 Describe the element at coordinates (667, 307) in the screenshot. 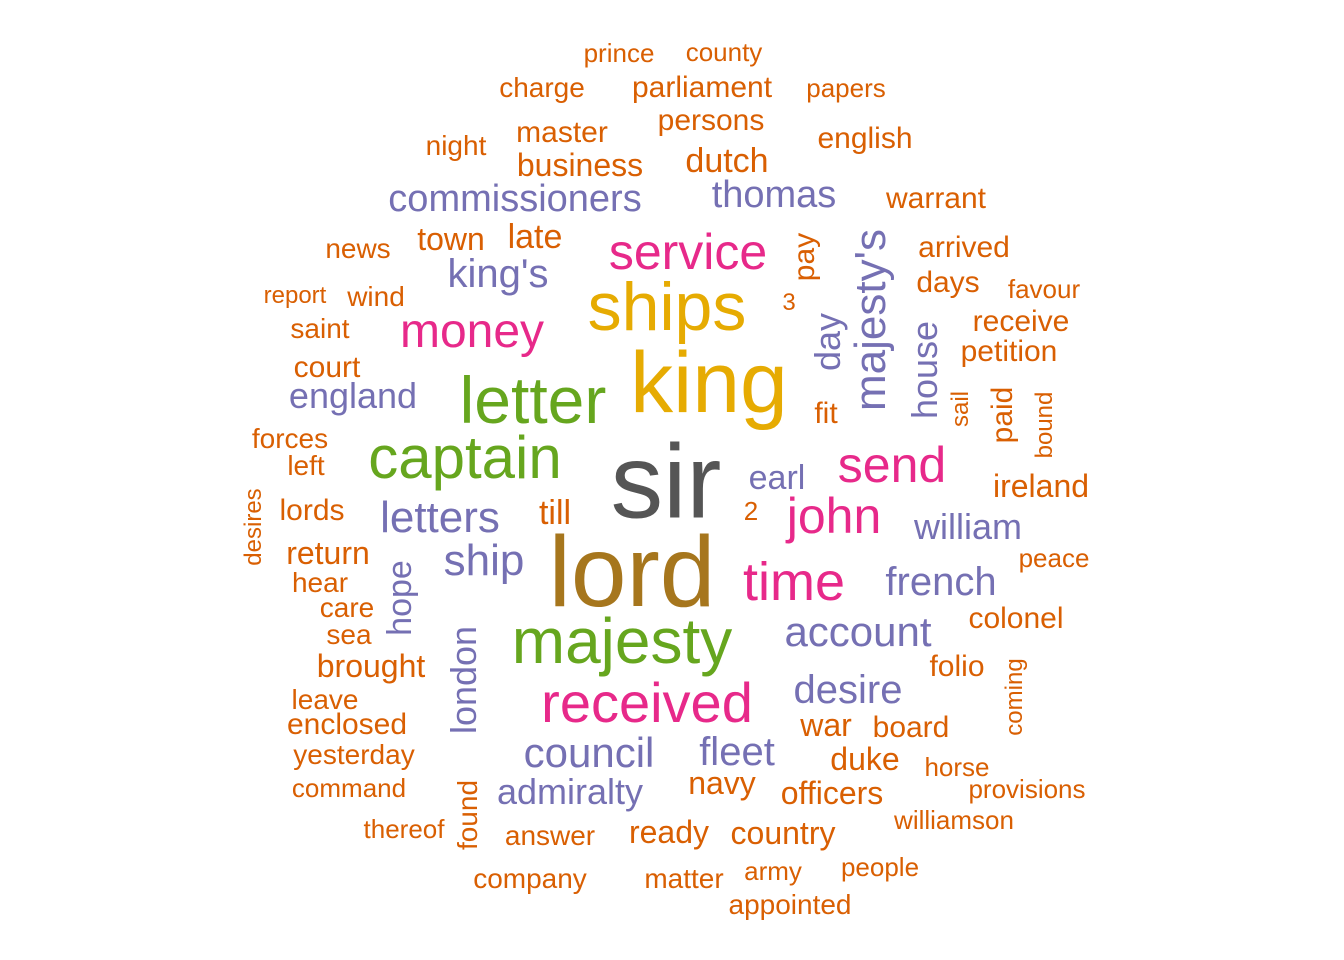

I see `word: ships` at that location.